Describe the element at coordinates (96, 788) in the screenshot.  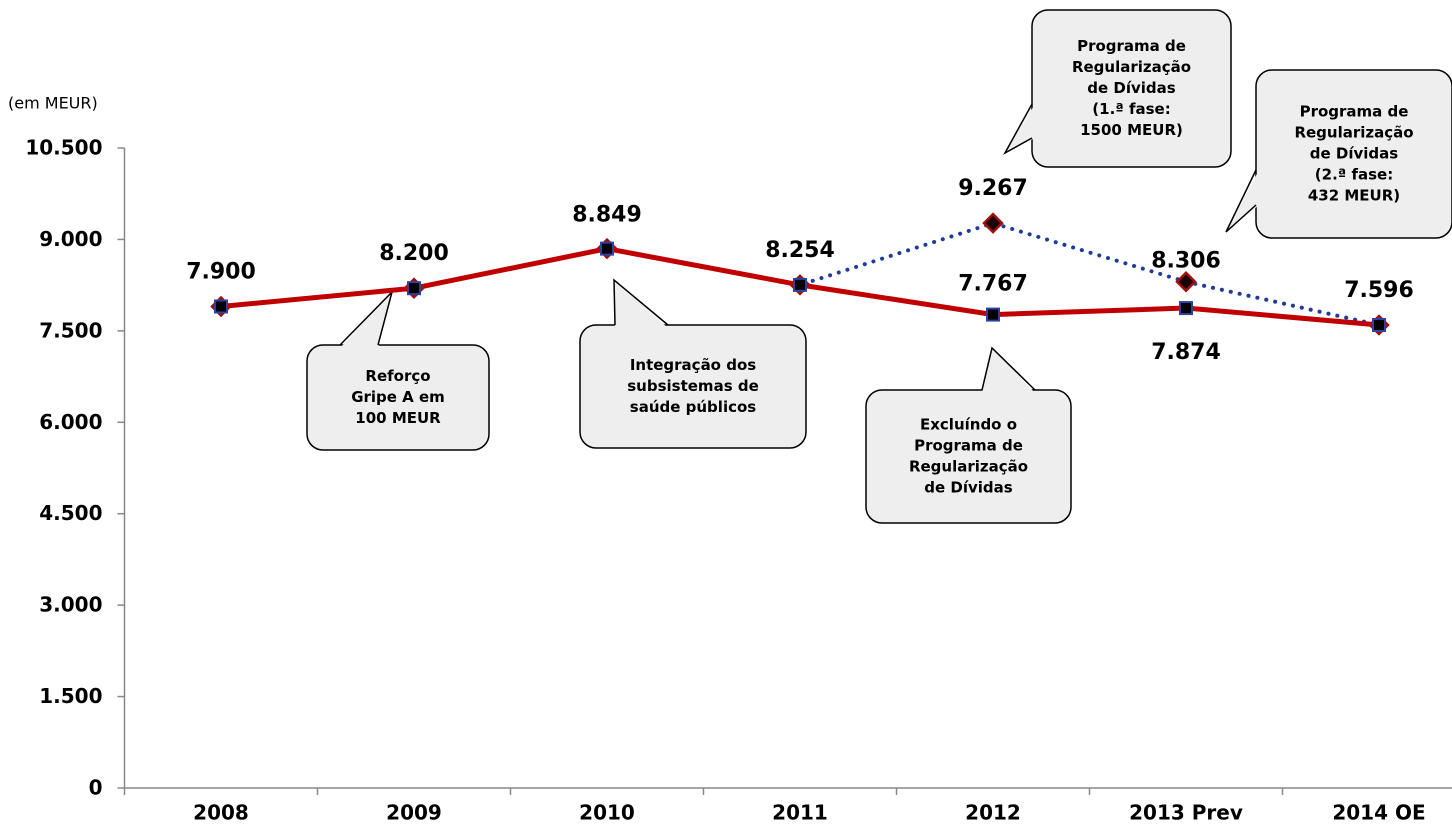
I see `y-tick-label: 0` at that location.